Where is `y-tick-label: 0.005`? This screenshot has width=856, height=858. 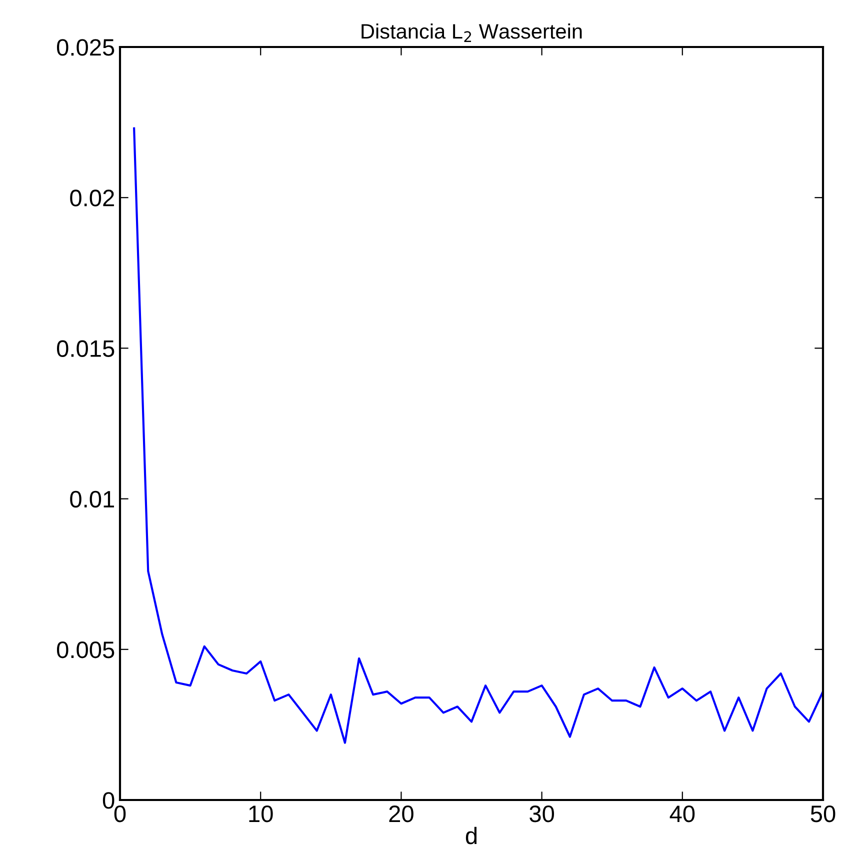
y-tick-label: 0.005 is located at coordinates (85, 649).